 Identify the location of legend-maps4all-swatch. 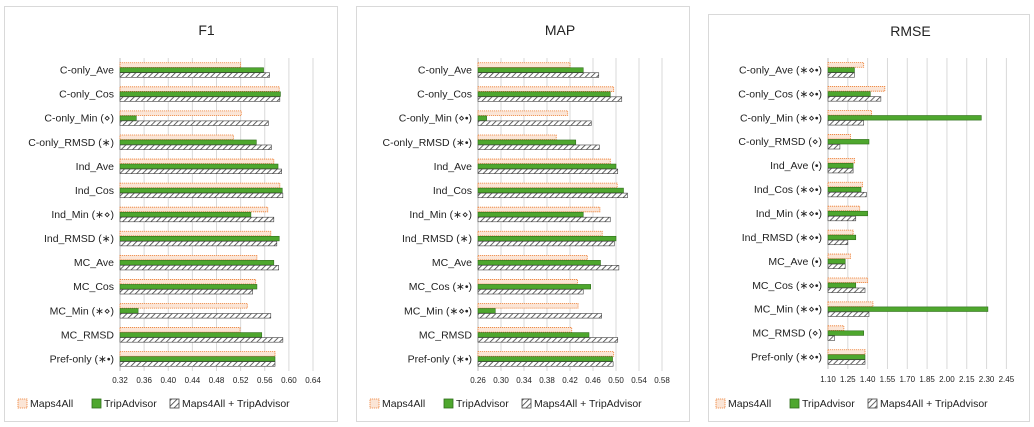
(22, 403).